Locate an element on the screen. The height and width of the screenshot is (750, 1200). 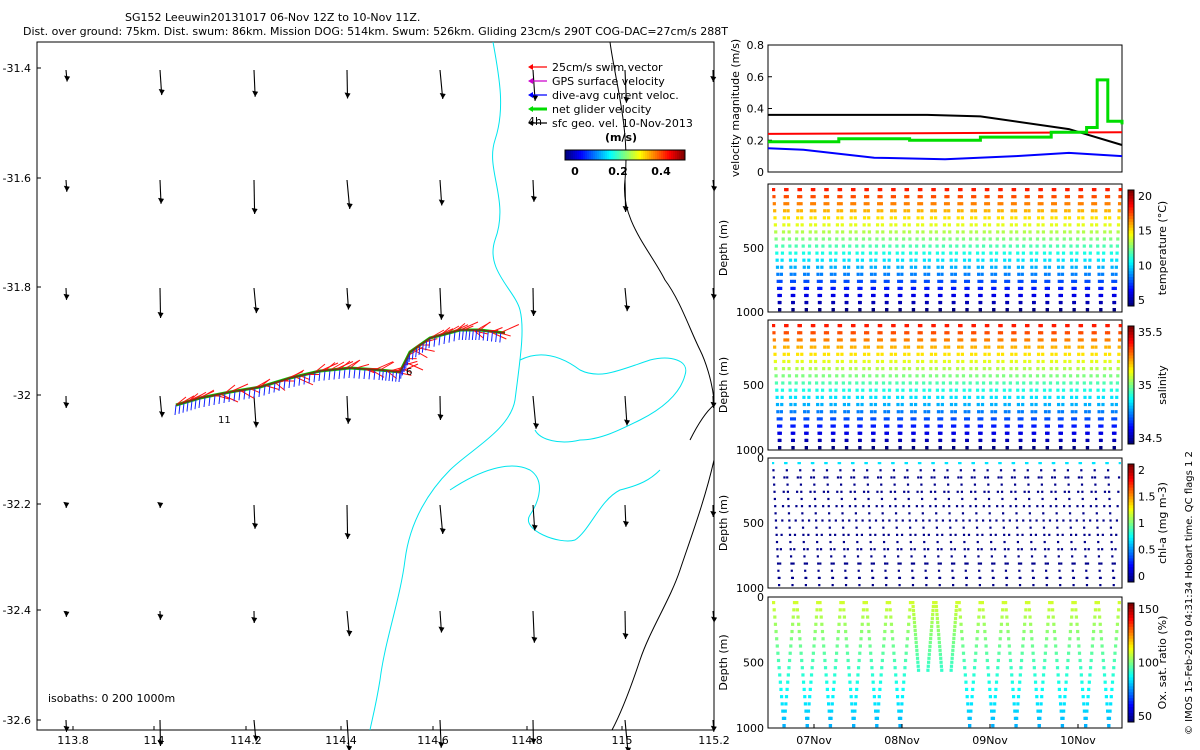
geo-vector is located at coordinates (254, 196).